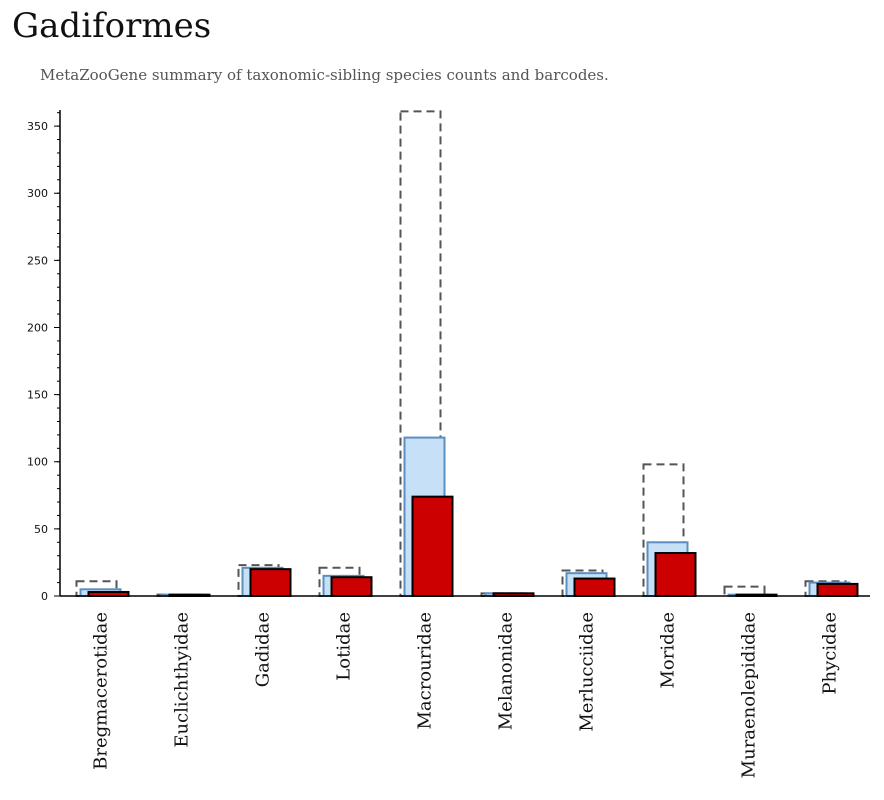 The height and width of the screenshot is (800, 884). I want to click on y-tick-label-250: 250, so click(37, 260).